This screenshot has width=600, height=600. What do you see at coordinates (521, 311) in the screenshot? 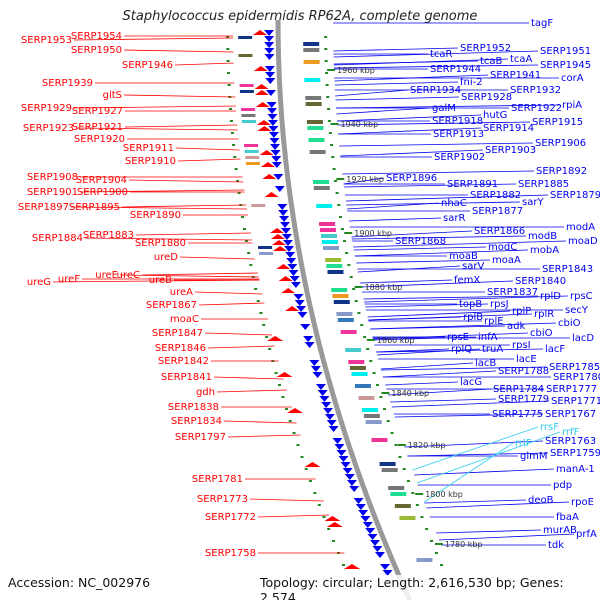
I see `gene-label: rplP` at bounding box center [521, 311].